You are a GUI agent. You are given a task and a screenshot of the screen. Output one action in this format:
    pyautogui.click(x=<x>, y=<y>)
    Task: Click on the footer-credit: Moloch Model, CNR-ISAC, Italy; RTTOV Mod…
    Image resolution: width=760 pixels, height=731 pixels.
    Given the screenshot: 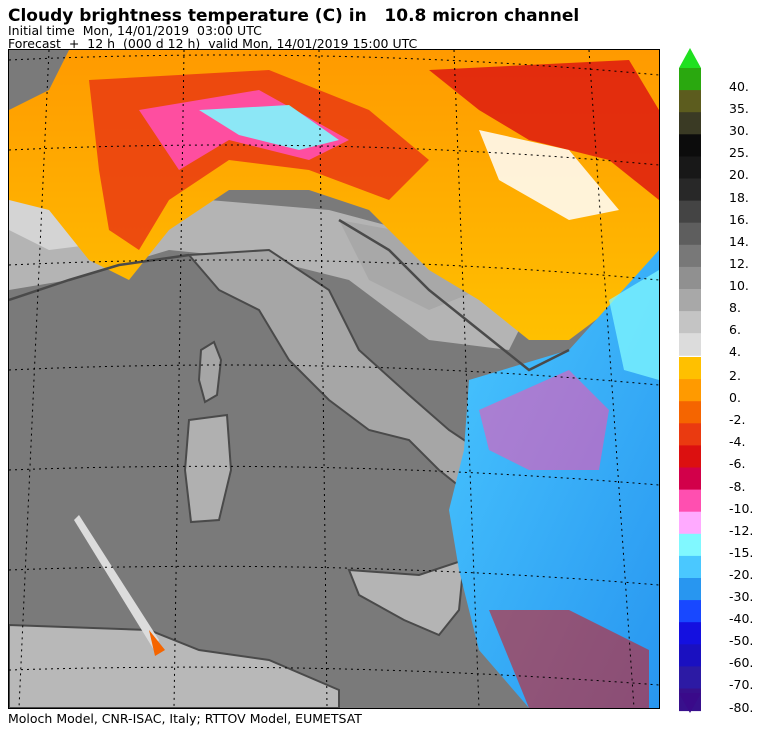 What is the action you would take?
    pyautogui.click(x=185, y=718)
    